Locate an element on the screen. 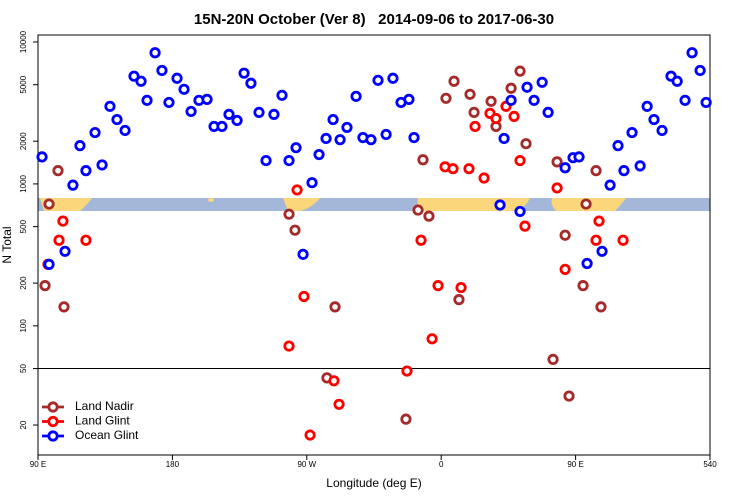 The width and height of the screenshot is (750, 500). legend-label: Ocean Glint is located at coordinates (107, 435).